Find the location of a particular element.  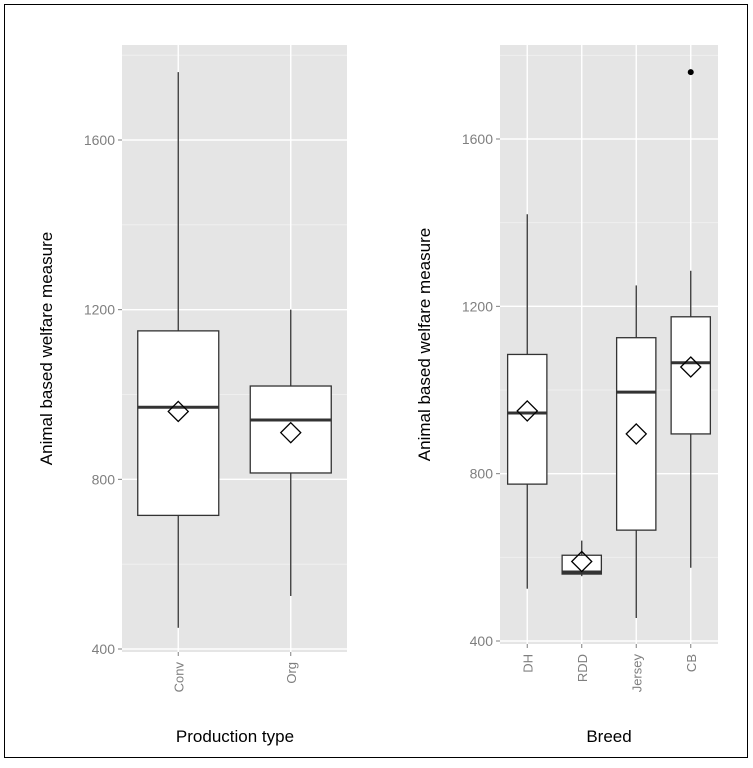

box-cb is located at coordinates (691, 318).